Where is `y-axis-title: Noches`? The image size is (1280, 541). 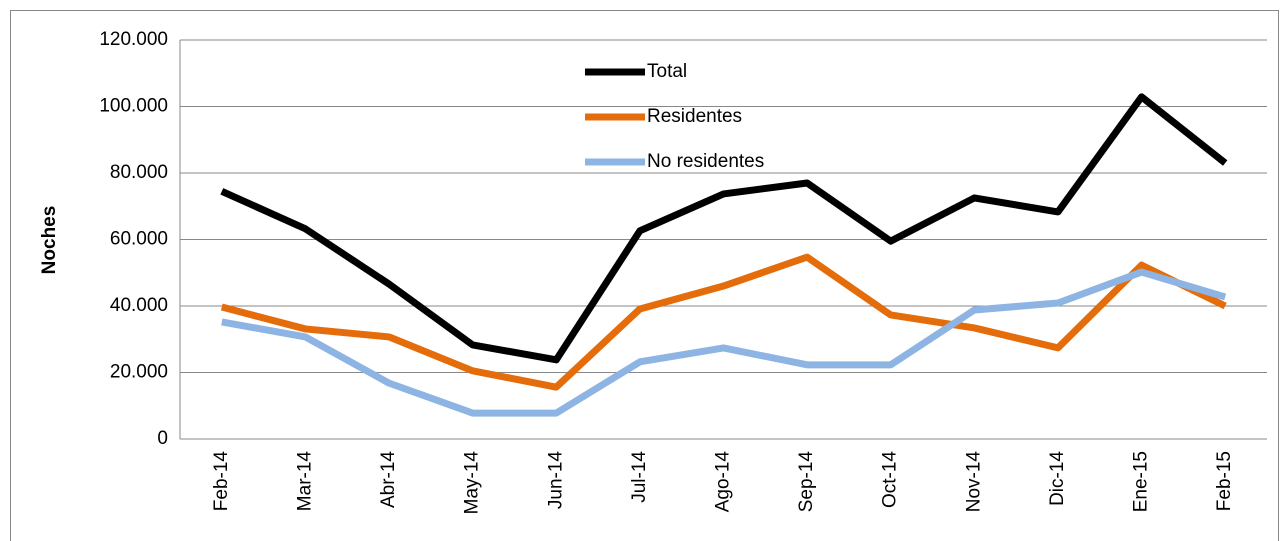
y-axis-title: Noches is located at coordinates (49, 240).